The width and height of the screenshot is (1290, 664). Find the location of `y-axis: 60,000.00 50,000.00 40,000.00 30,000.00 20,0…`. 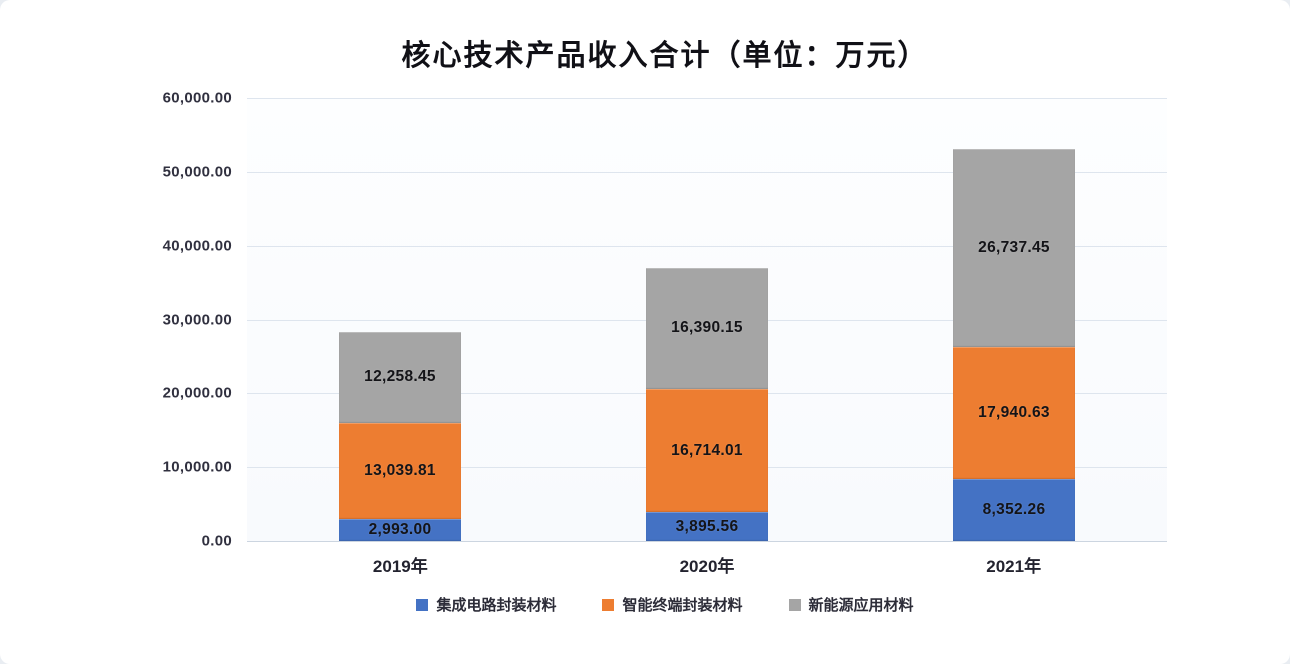

y-axis: 60,000.00 50,000.00 40,000.00 30,000.00 20,0… is located at coordinates (116, 320).